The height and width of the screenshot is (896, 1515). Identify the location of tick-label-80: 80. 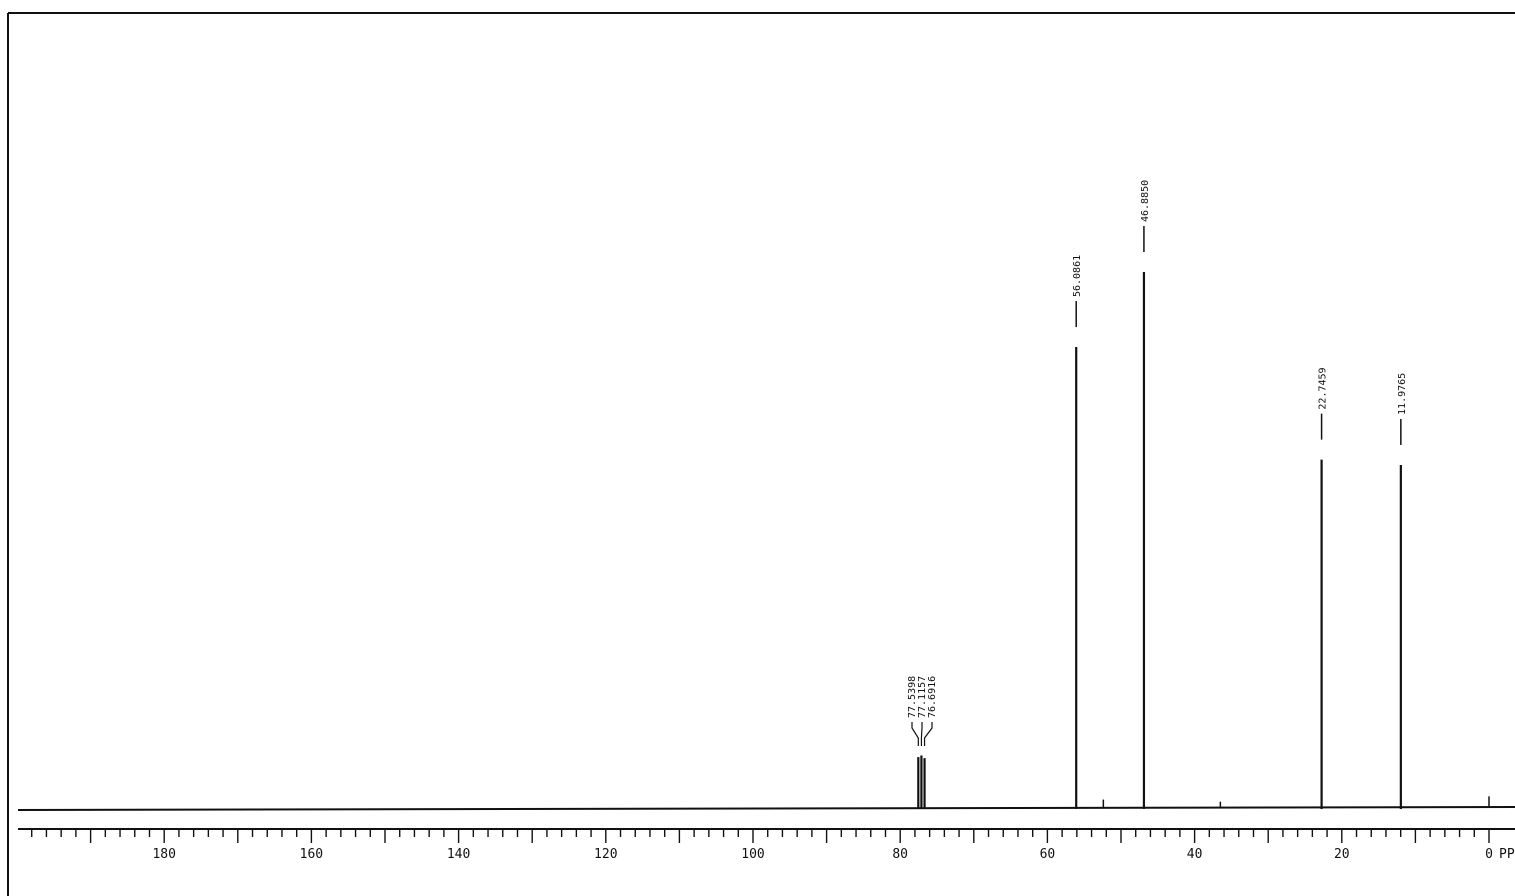
(900, 854).